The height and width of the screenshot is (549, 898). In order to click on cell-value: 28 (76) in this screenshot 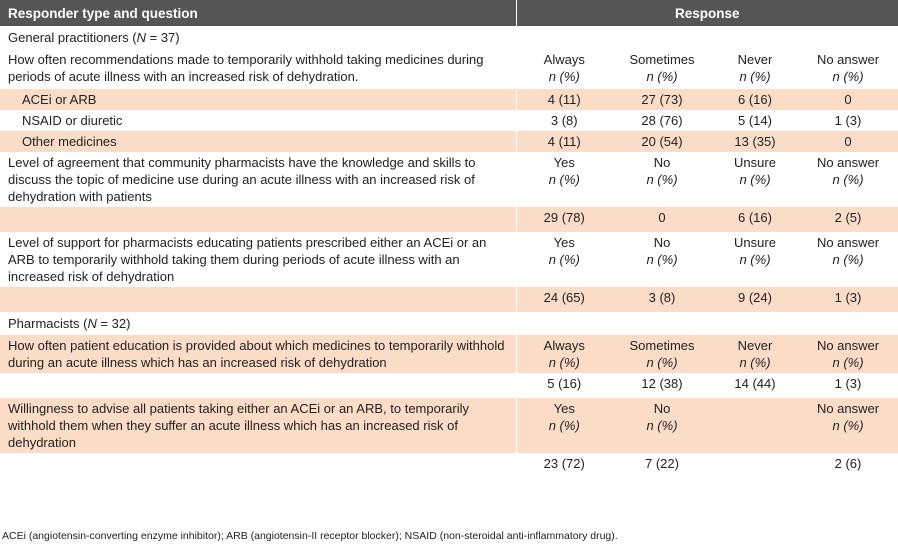, I will do `click(662, 120)`.